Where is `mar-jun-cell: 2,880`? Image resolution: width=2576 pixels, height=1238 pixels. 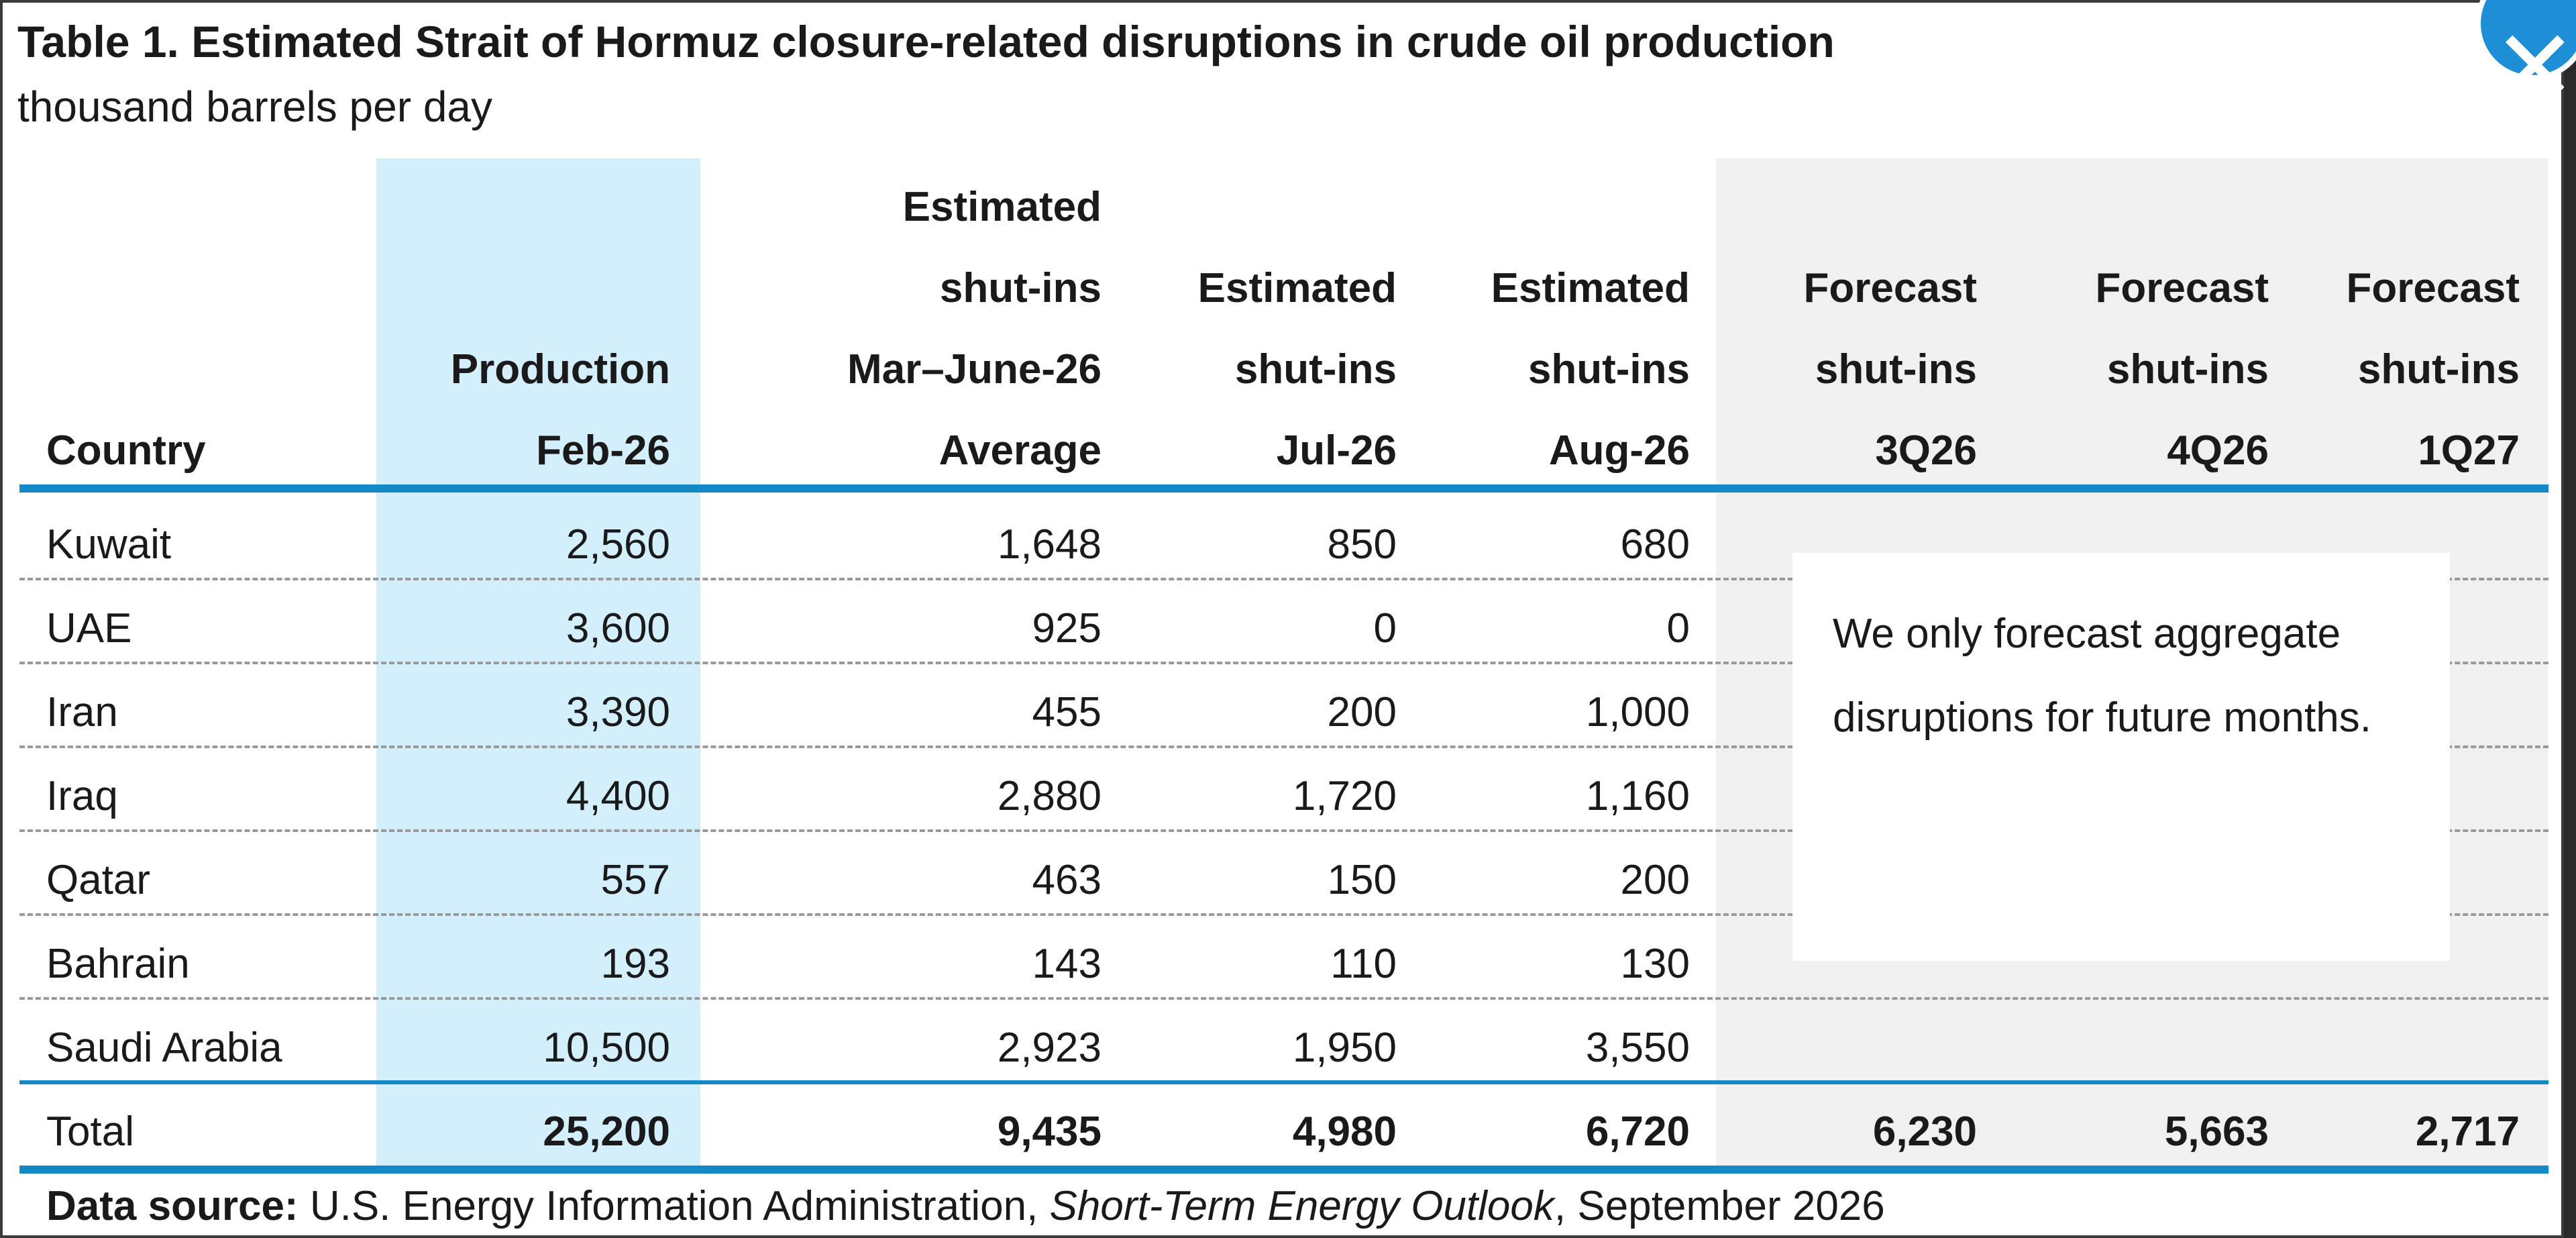
mar-jun-cell: 2,880 is located at coordinates (1049, 796).